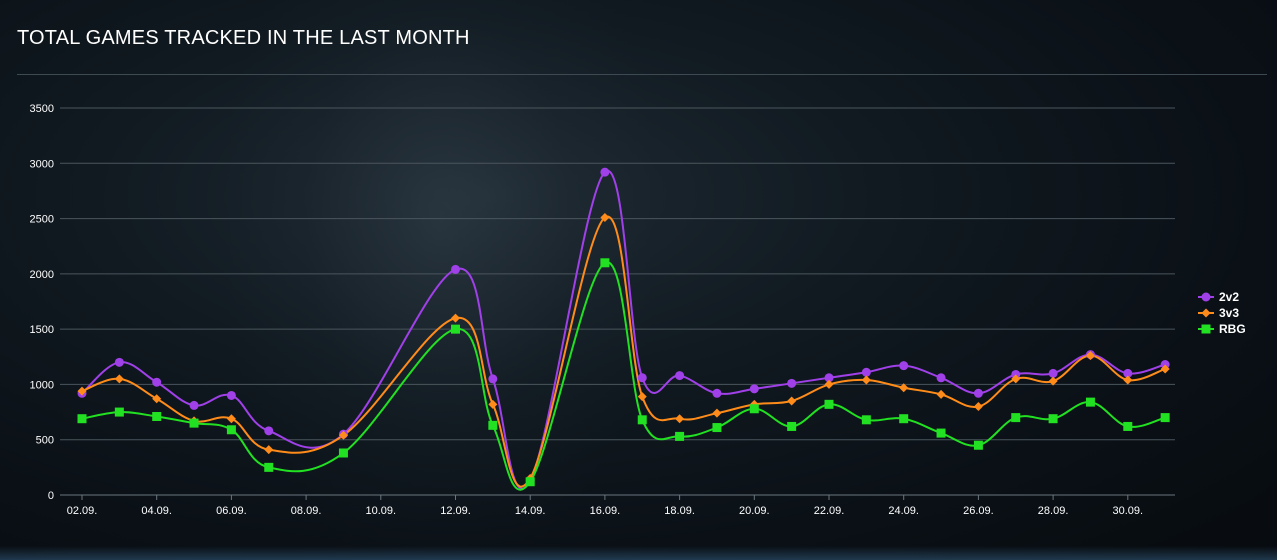 The width and height of the screenshot is (1277, 560). Describe the element at coordinates (903, 511) in the screenshot. I see `x-tick-label: 24.09.` at that location.